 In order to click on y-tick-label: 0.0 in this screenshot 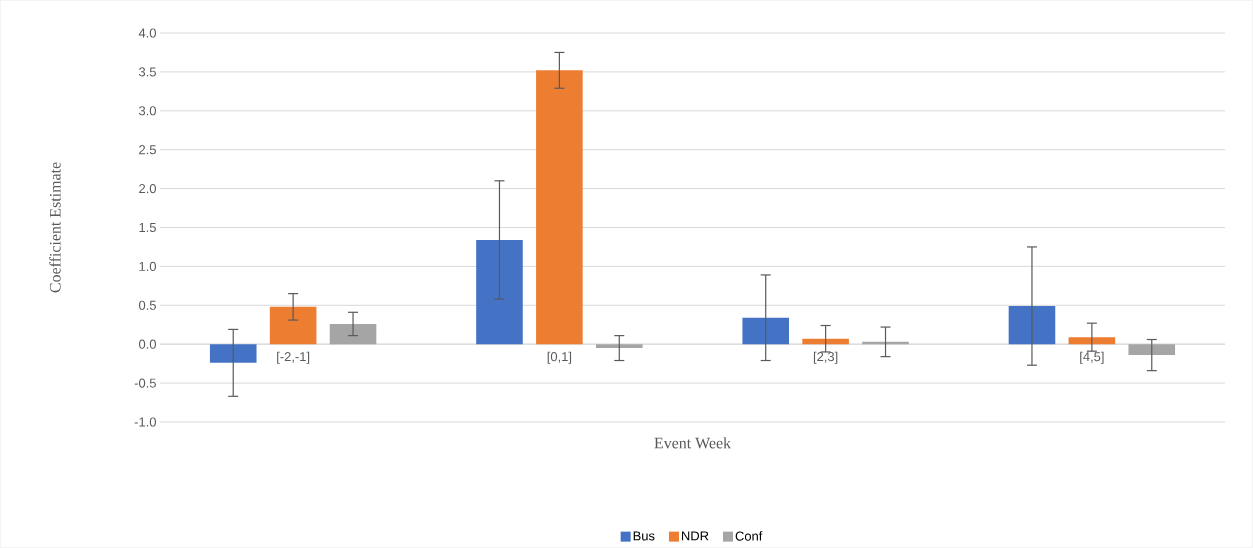, I will do `click(147, 344)`.